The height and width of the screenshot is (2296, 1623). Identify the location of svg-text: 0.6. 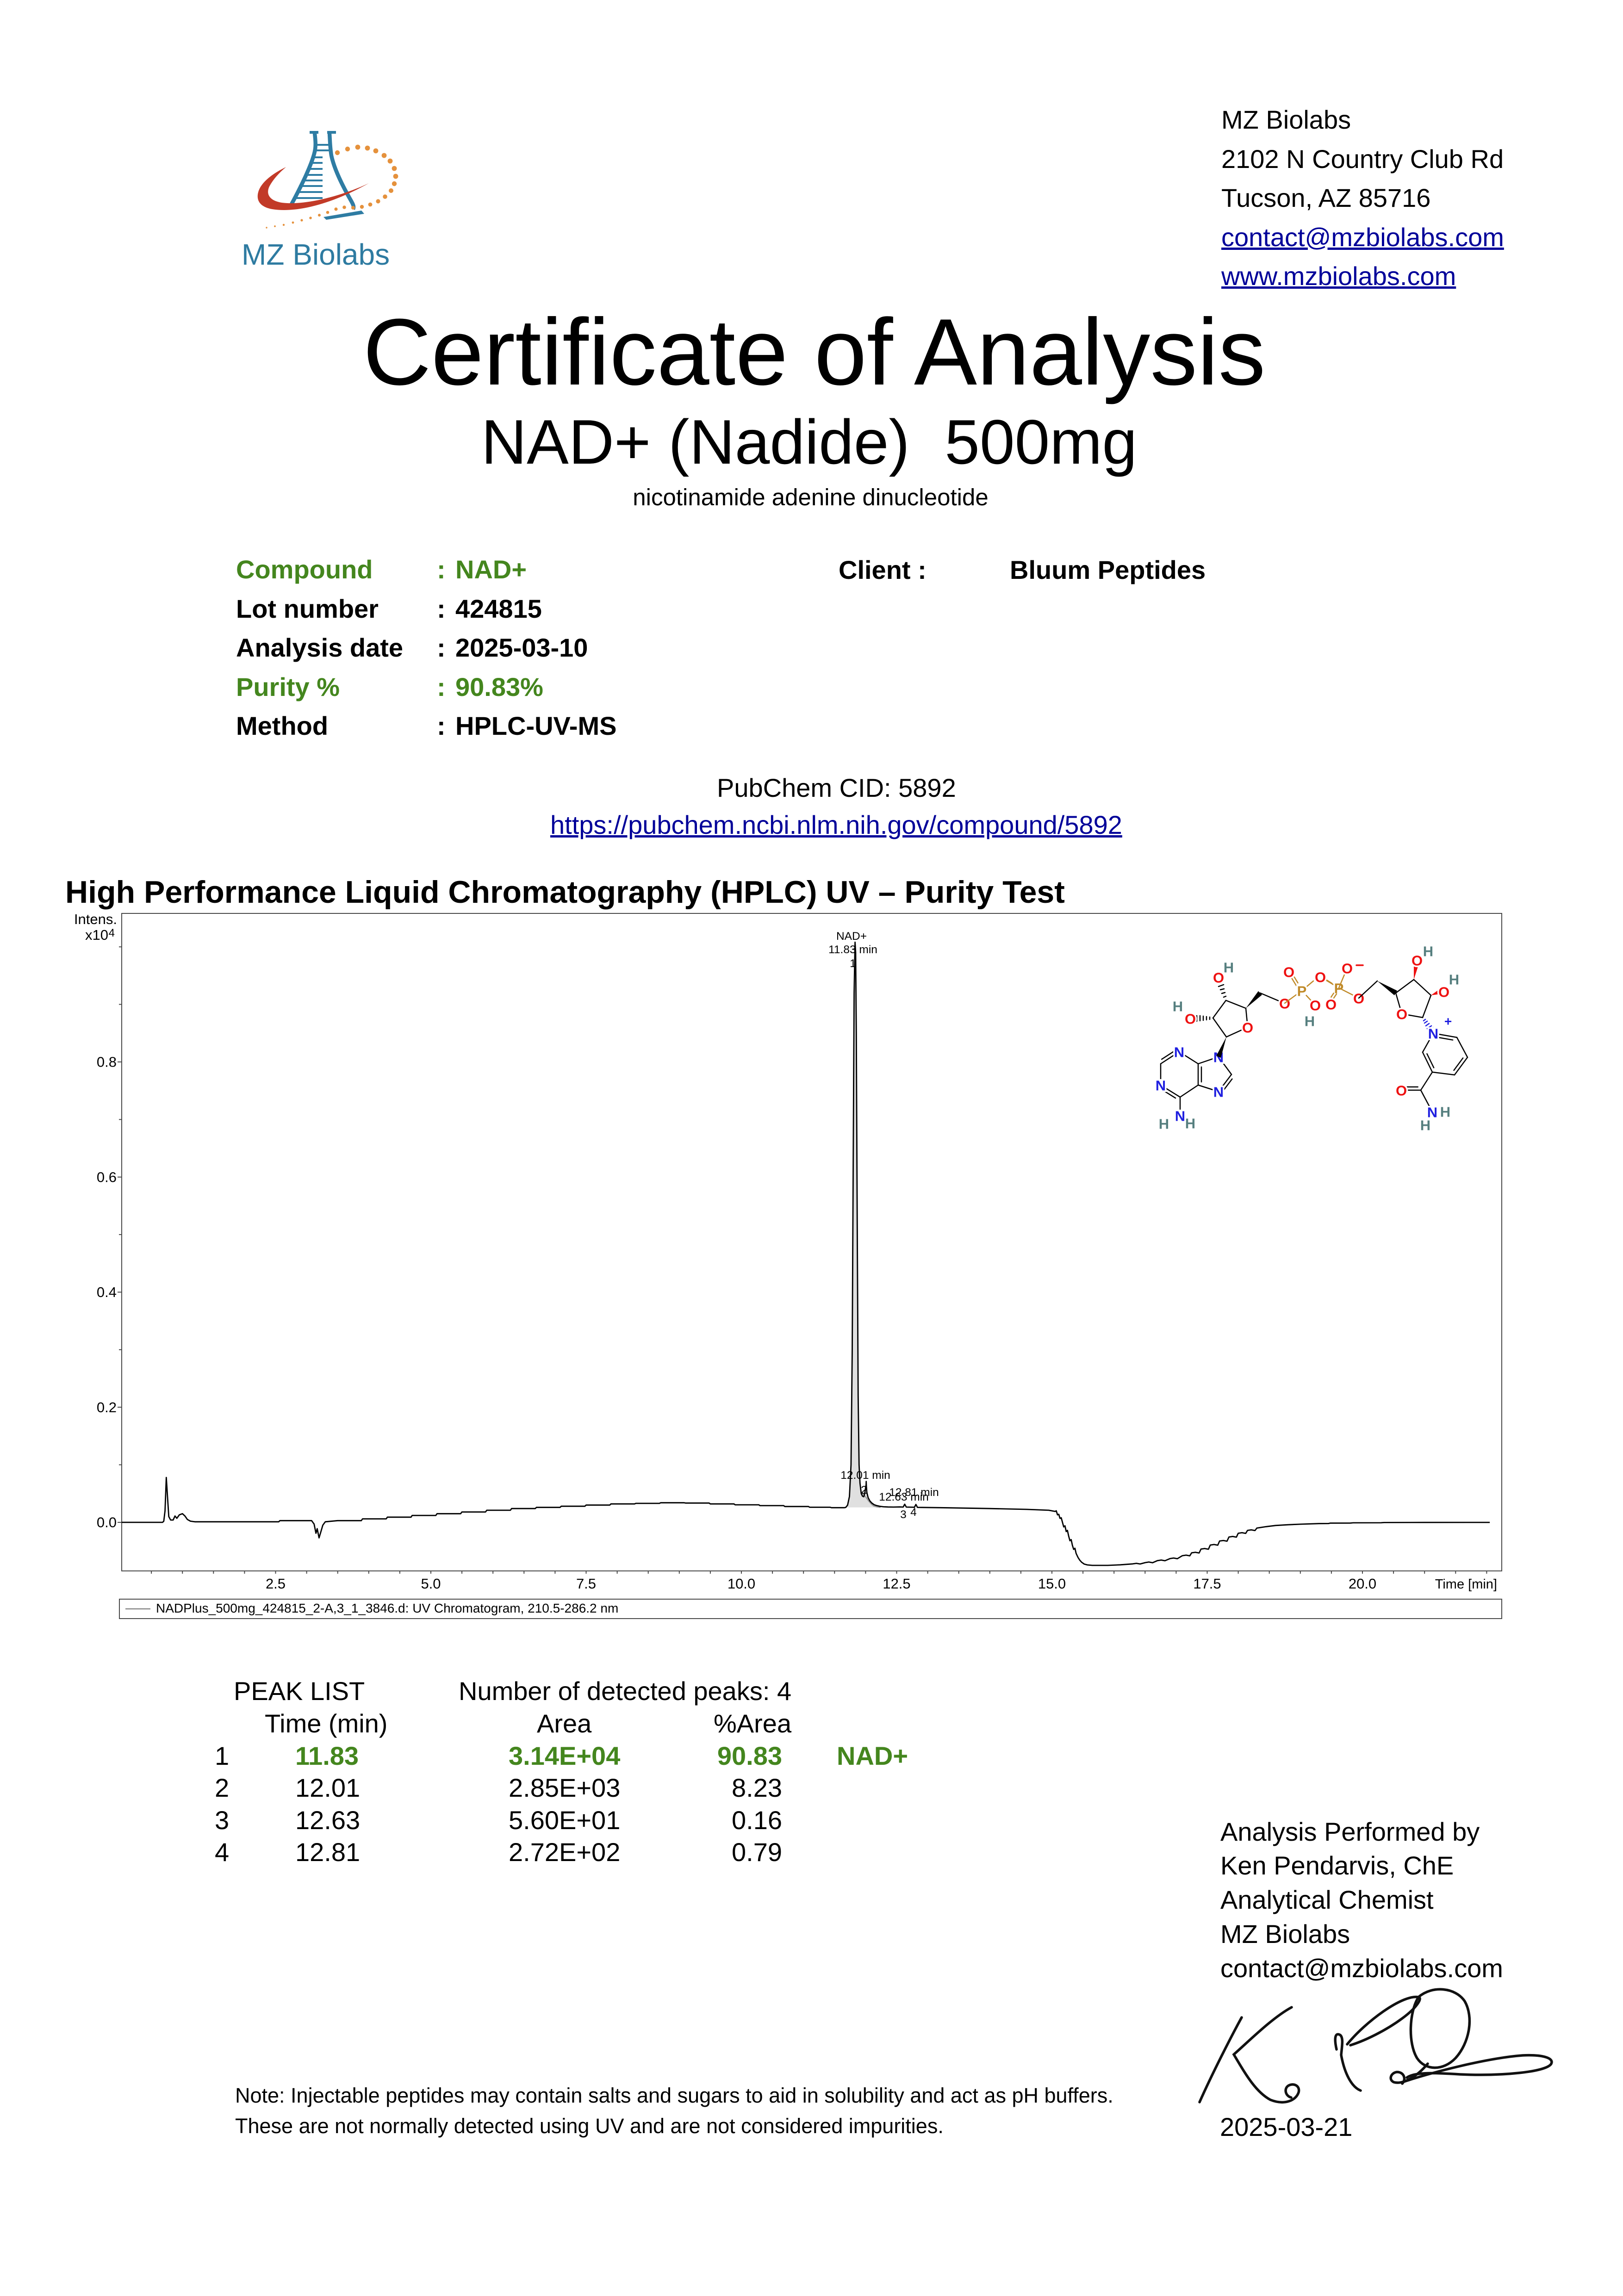
(107, 1177).